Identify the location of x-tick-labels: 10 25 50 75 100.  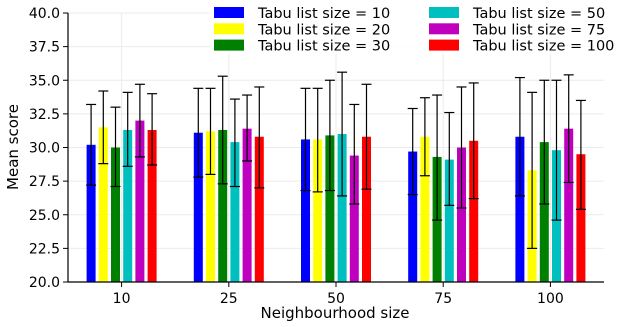
(338, 299).